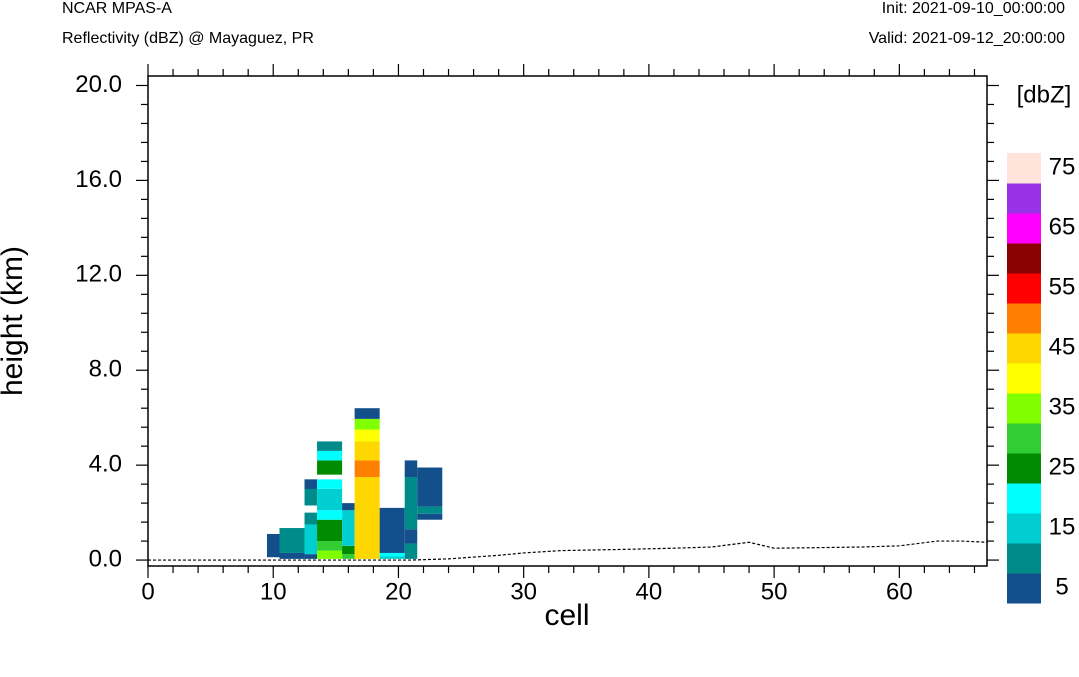  What do you see at coordinates (774, 591) in the screenshot?
I see `x-tick-label: 50` at bounding box center [774, 591].